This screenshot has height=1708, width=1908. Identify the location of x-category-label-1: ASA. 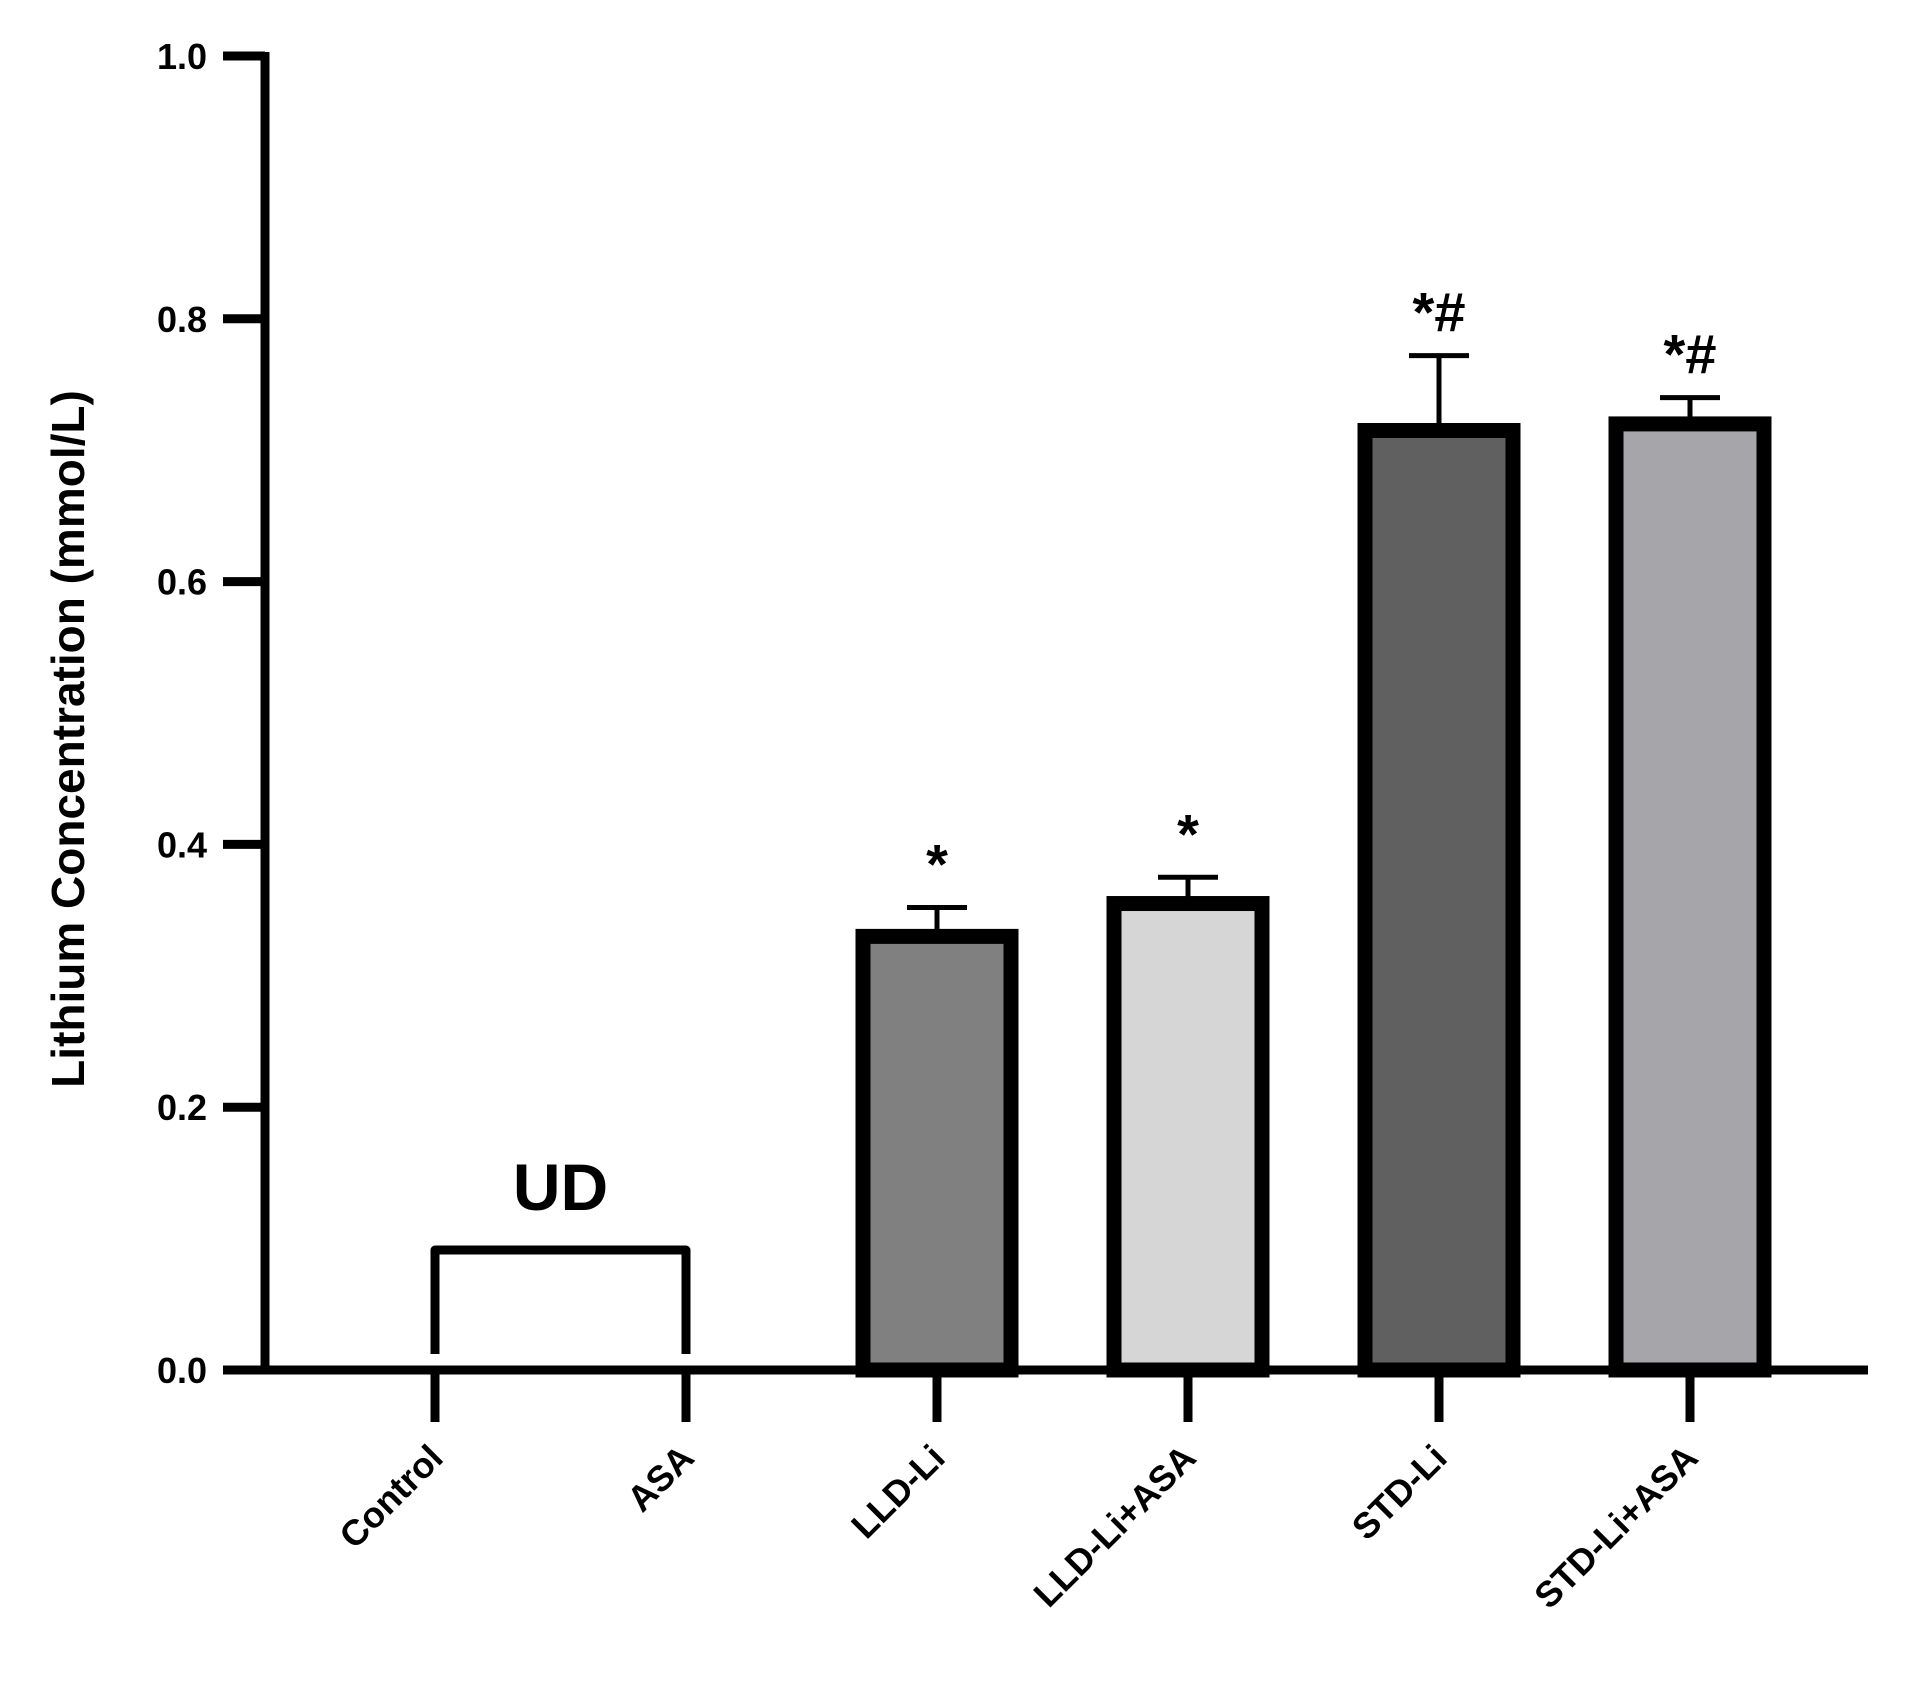
(660, 1478).